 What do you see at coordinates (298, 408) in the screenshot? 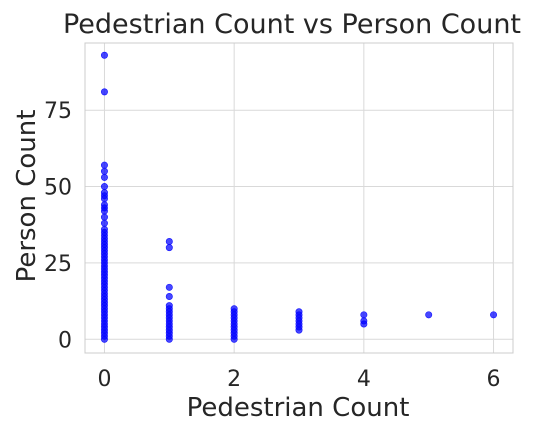
I see `x-axis-label: Pedestrian Count` at bounding box center [298, 408].